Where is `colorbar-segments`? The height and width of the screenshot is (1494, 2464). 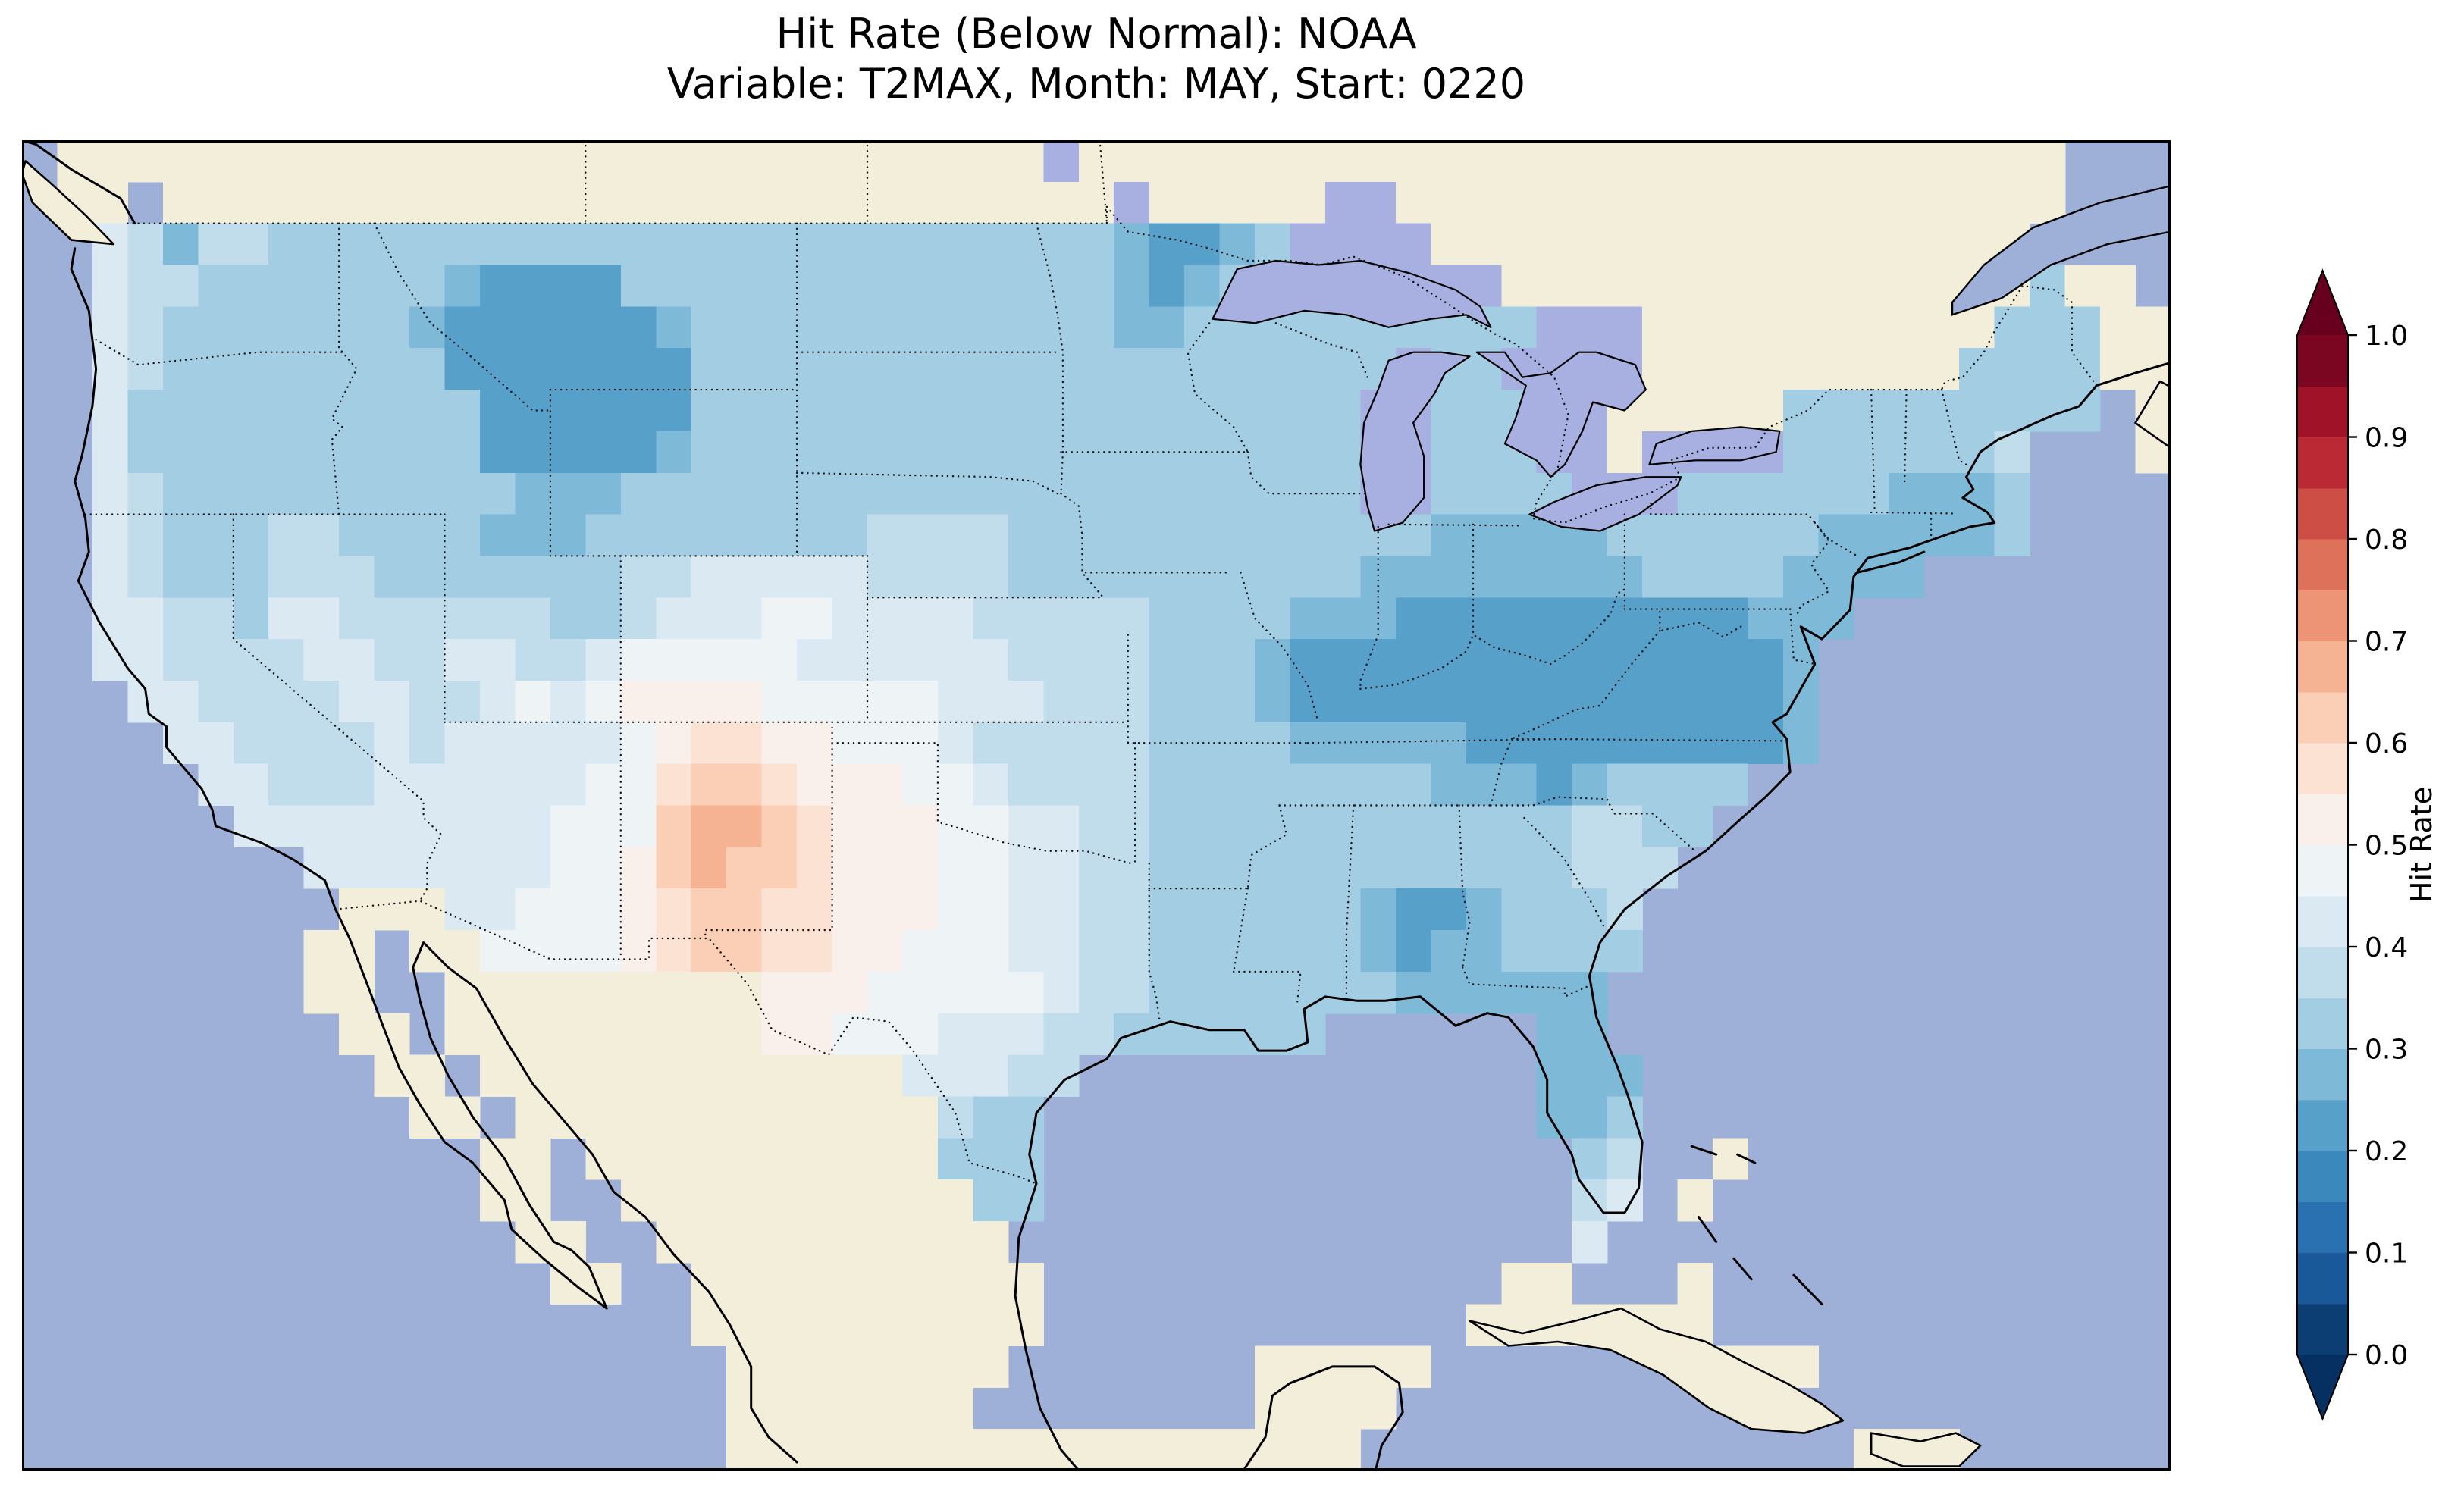
colorbar-segments is located at coordinates (2323, 845).